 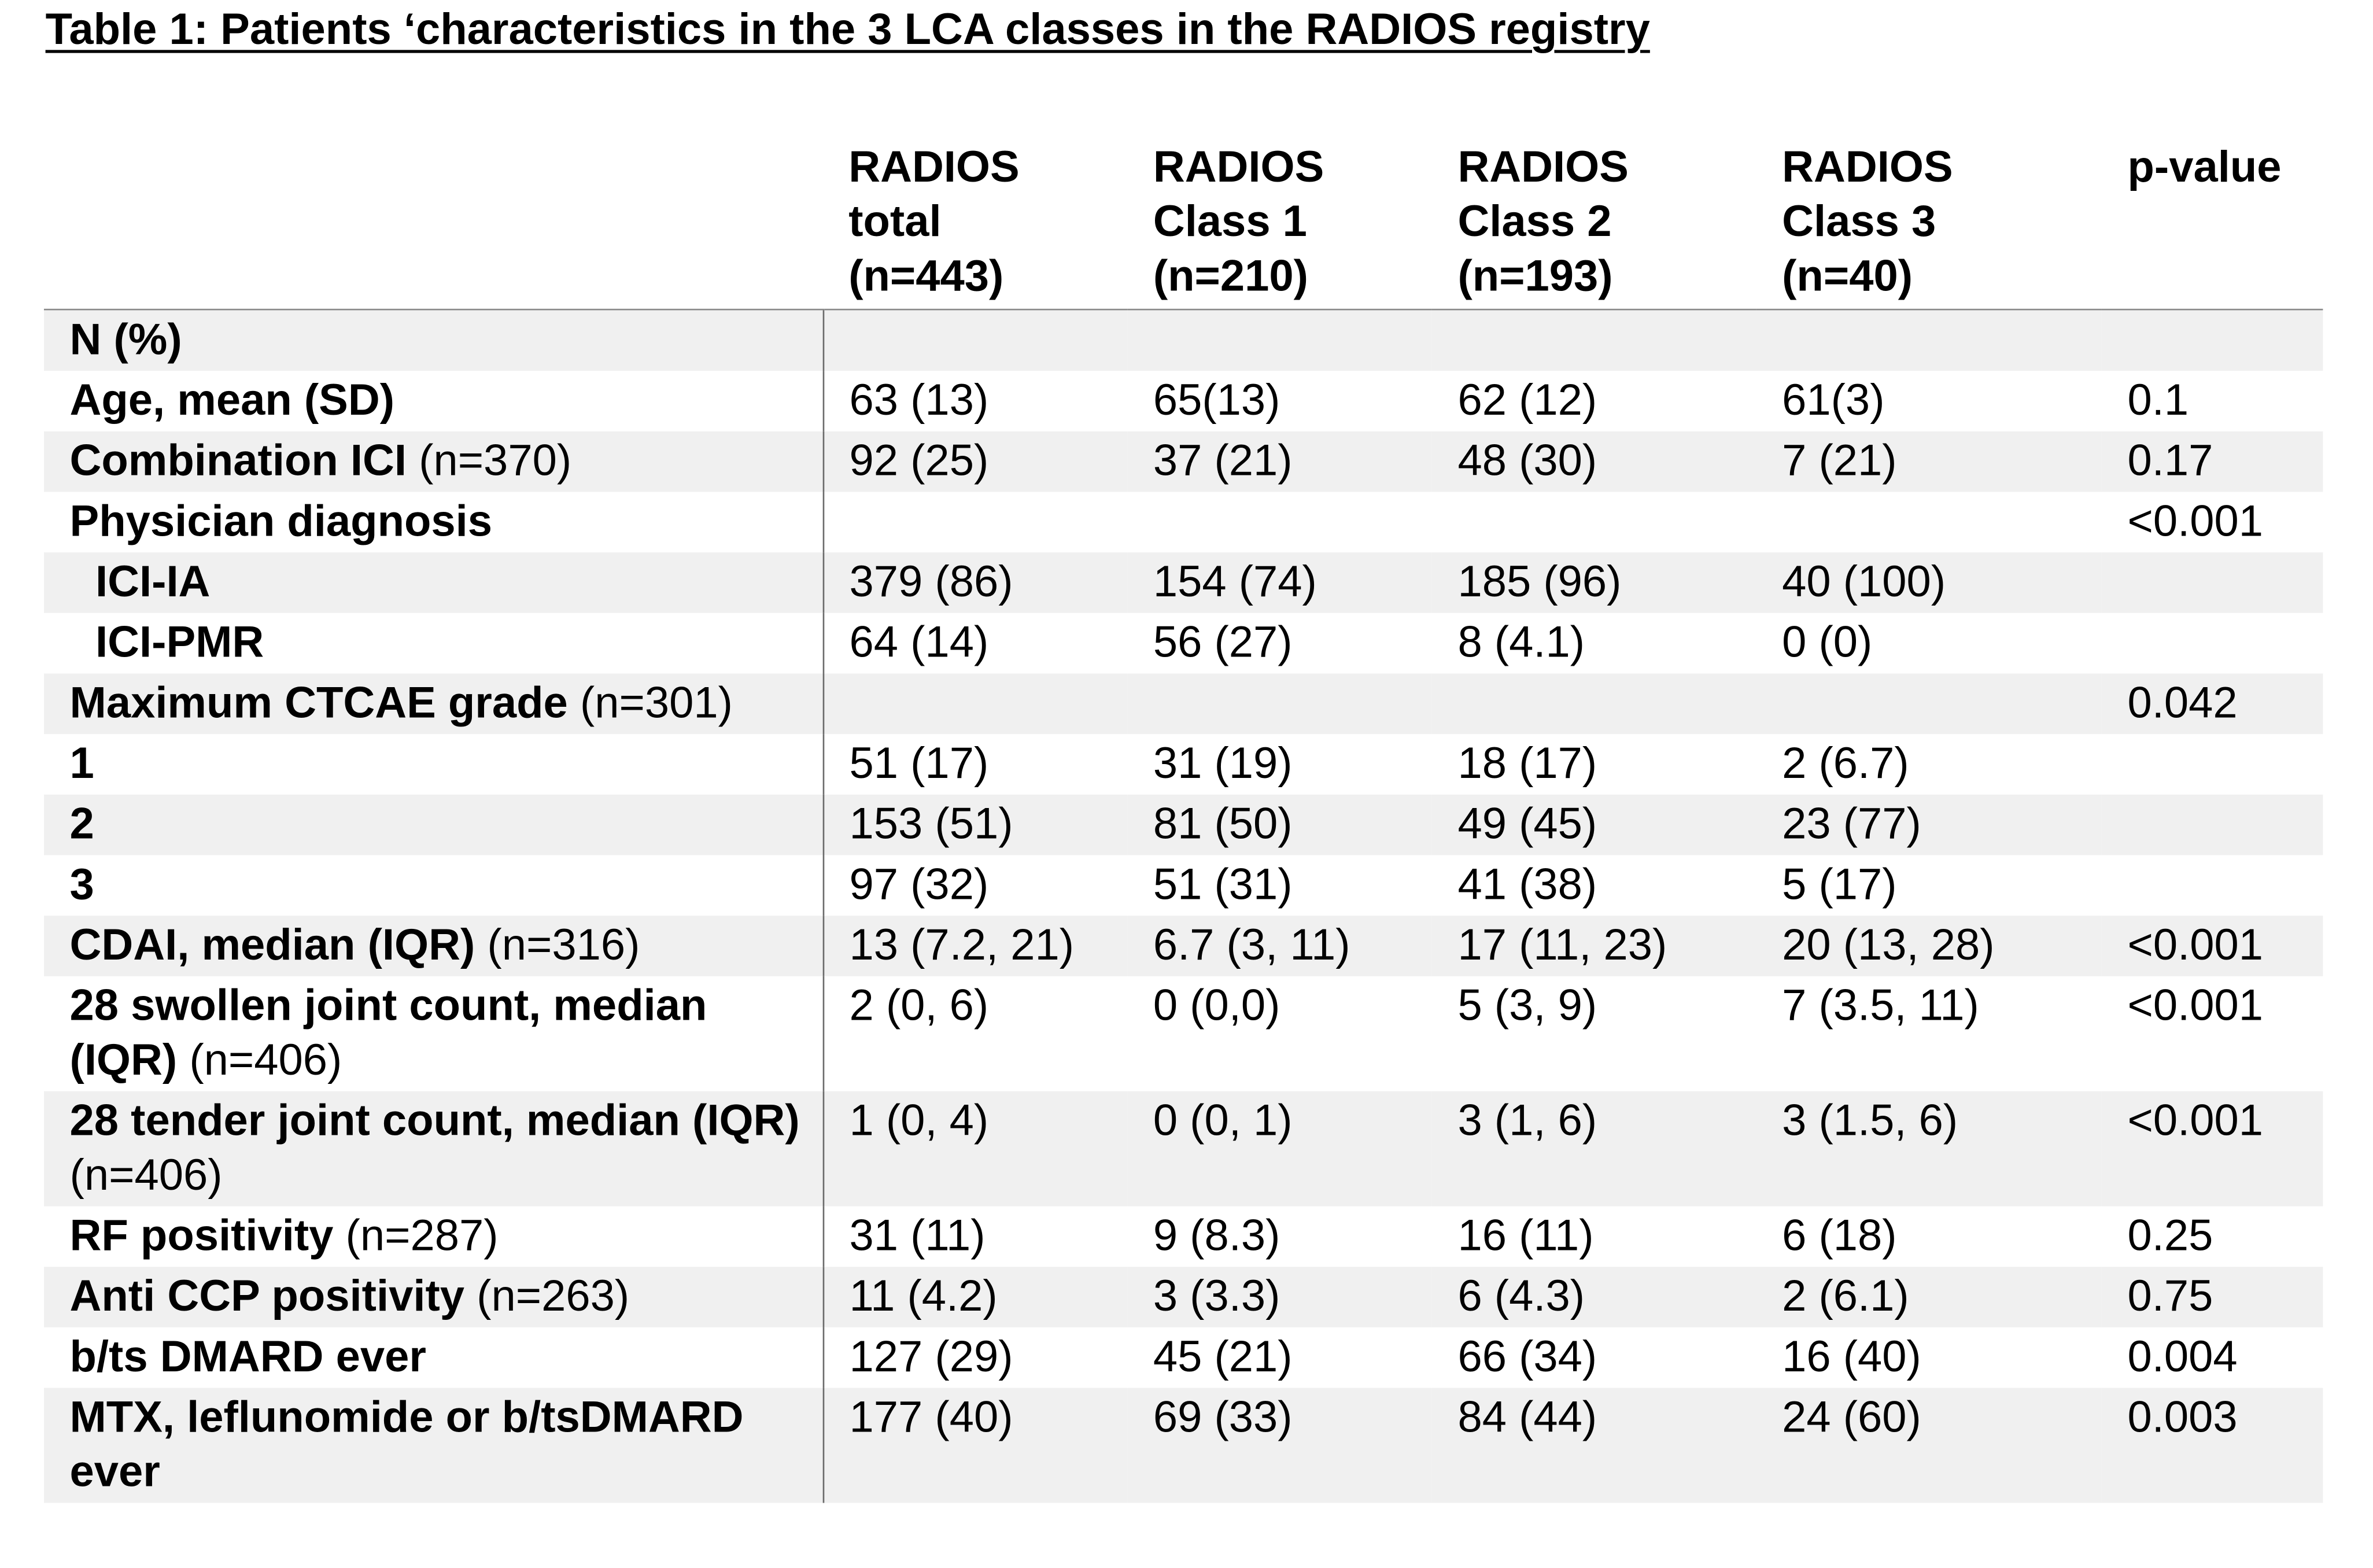 What do you see at coordinates (2158, 401) in the screenshot?
I see `p-value-cell: 0.1` at bounding box center [2158, 401].